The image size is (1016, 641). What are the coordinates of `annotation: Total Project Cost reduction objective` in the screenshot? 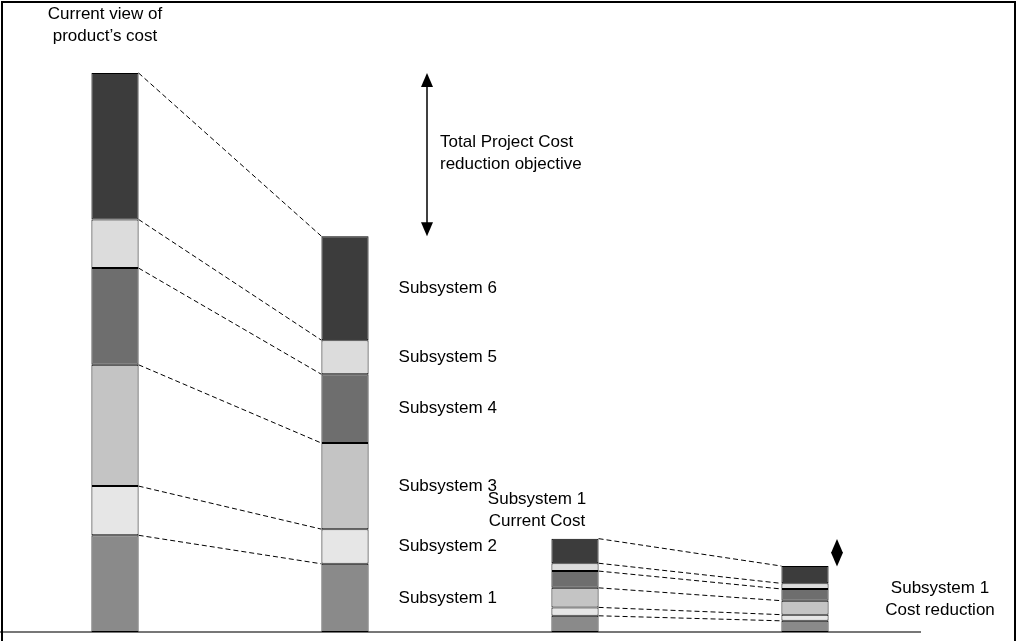 It's located at (511, 153).